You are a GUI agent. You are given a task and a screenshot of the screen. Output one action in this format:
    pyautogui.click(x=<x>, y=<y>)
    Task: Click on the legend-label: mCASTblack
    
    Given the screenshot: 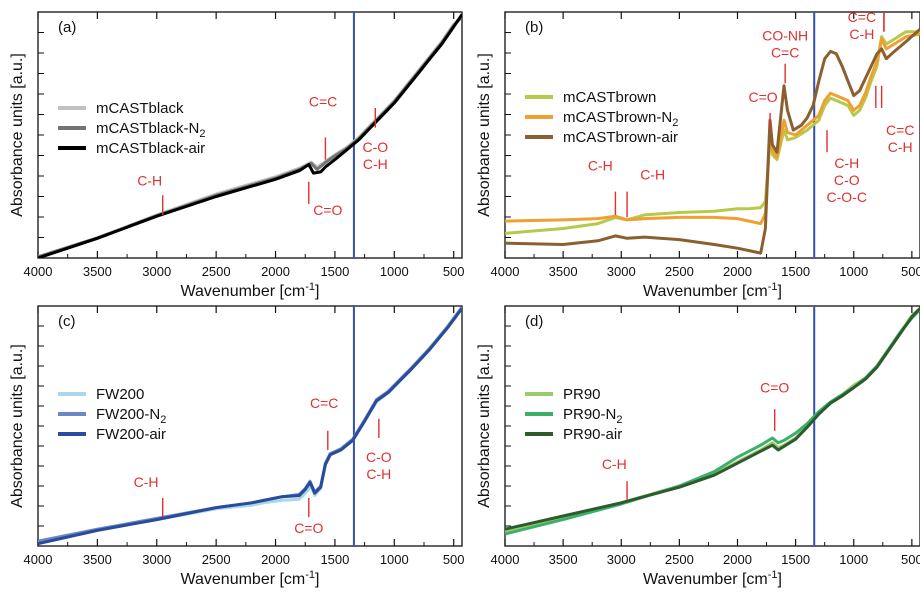 What is the action you would take?
    pyautogui.click(x=140, y=108)
    